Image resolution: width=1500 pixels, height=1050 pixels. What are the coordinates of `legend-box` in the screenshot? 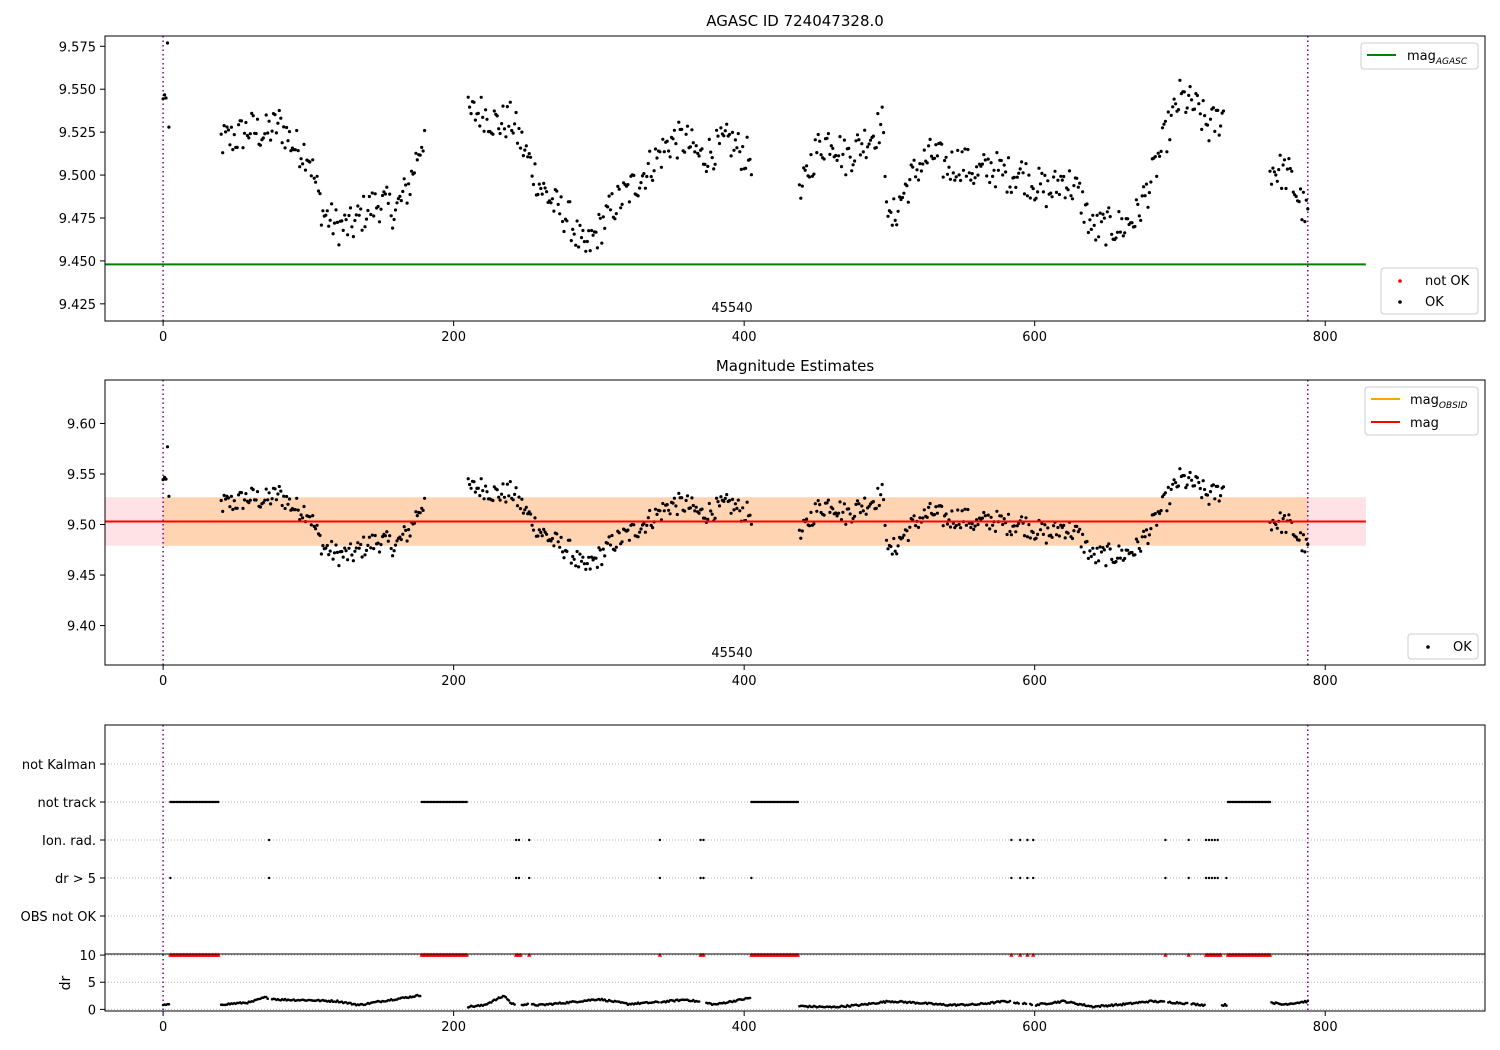 It's located at (1429, 291).